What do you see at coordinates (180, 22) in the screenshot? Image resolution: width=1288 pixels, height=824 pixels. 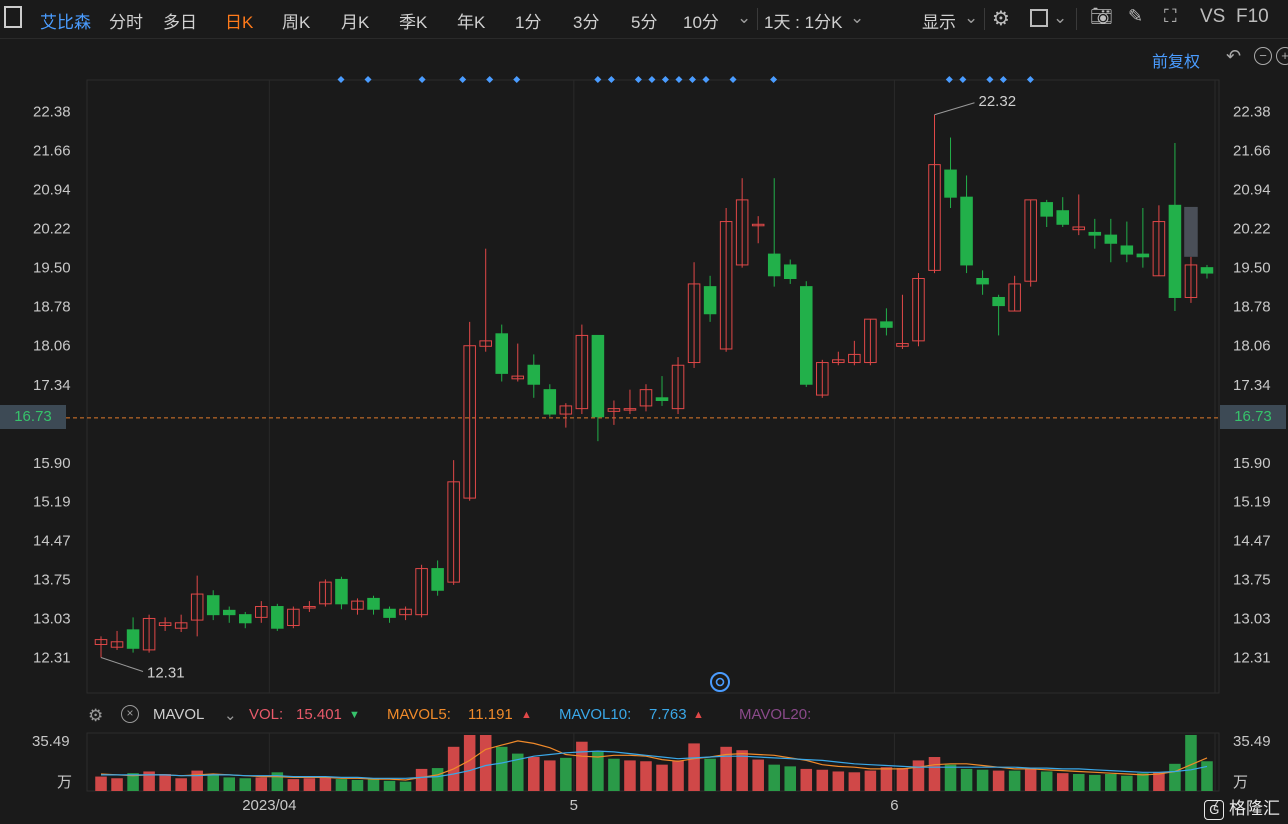 I see `tab-duori: 多日` at bounding box center [180, 22].